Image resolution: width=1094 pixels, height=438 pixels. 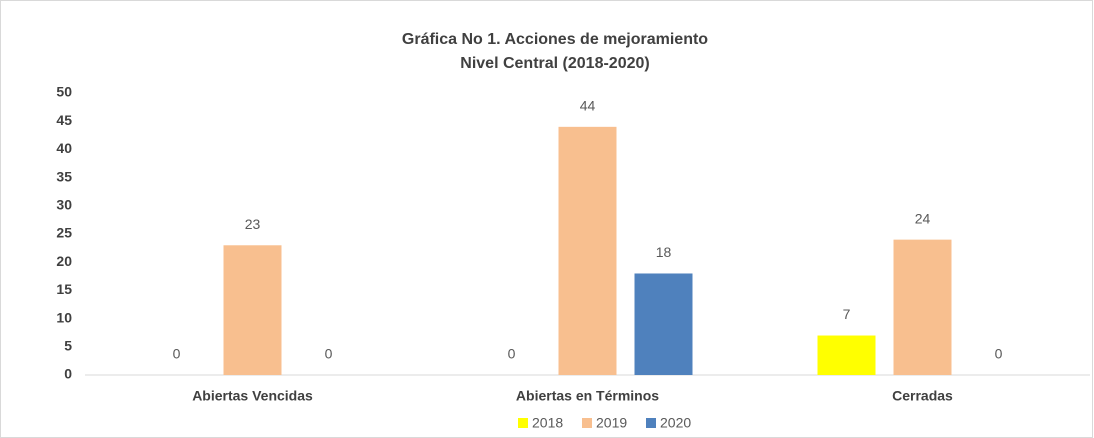 I want to click on legend-label: 2018, so click(x=547, y=423).